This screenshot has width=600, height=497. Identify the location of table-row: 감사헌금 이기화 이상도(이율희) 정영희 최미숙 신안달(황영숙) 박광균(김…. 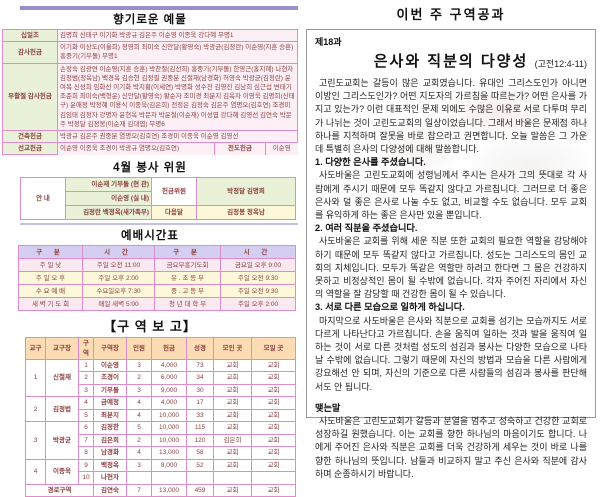
(150, 52).